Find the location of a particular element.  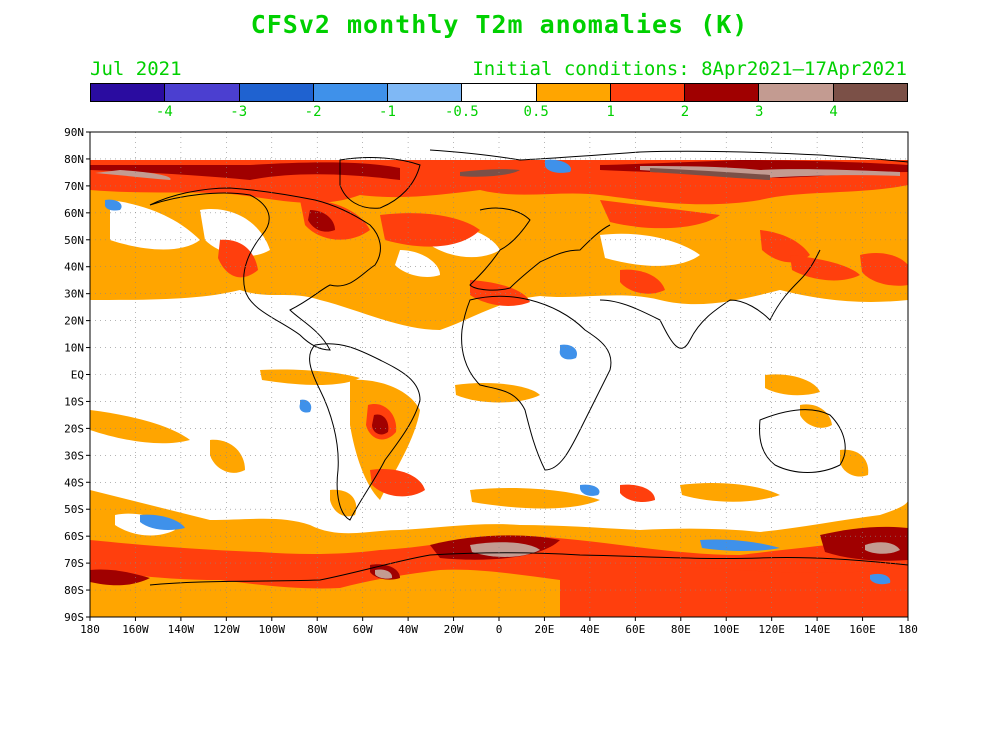

map-title: CFSv2 monthly T2m anomalies (K) is located at coordinates (499, 24).